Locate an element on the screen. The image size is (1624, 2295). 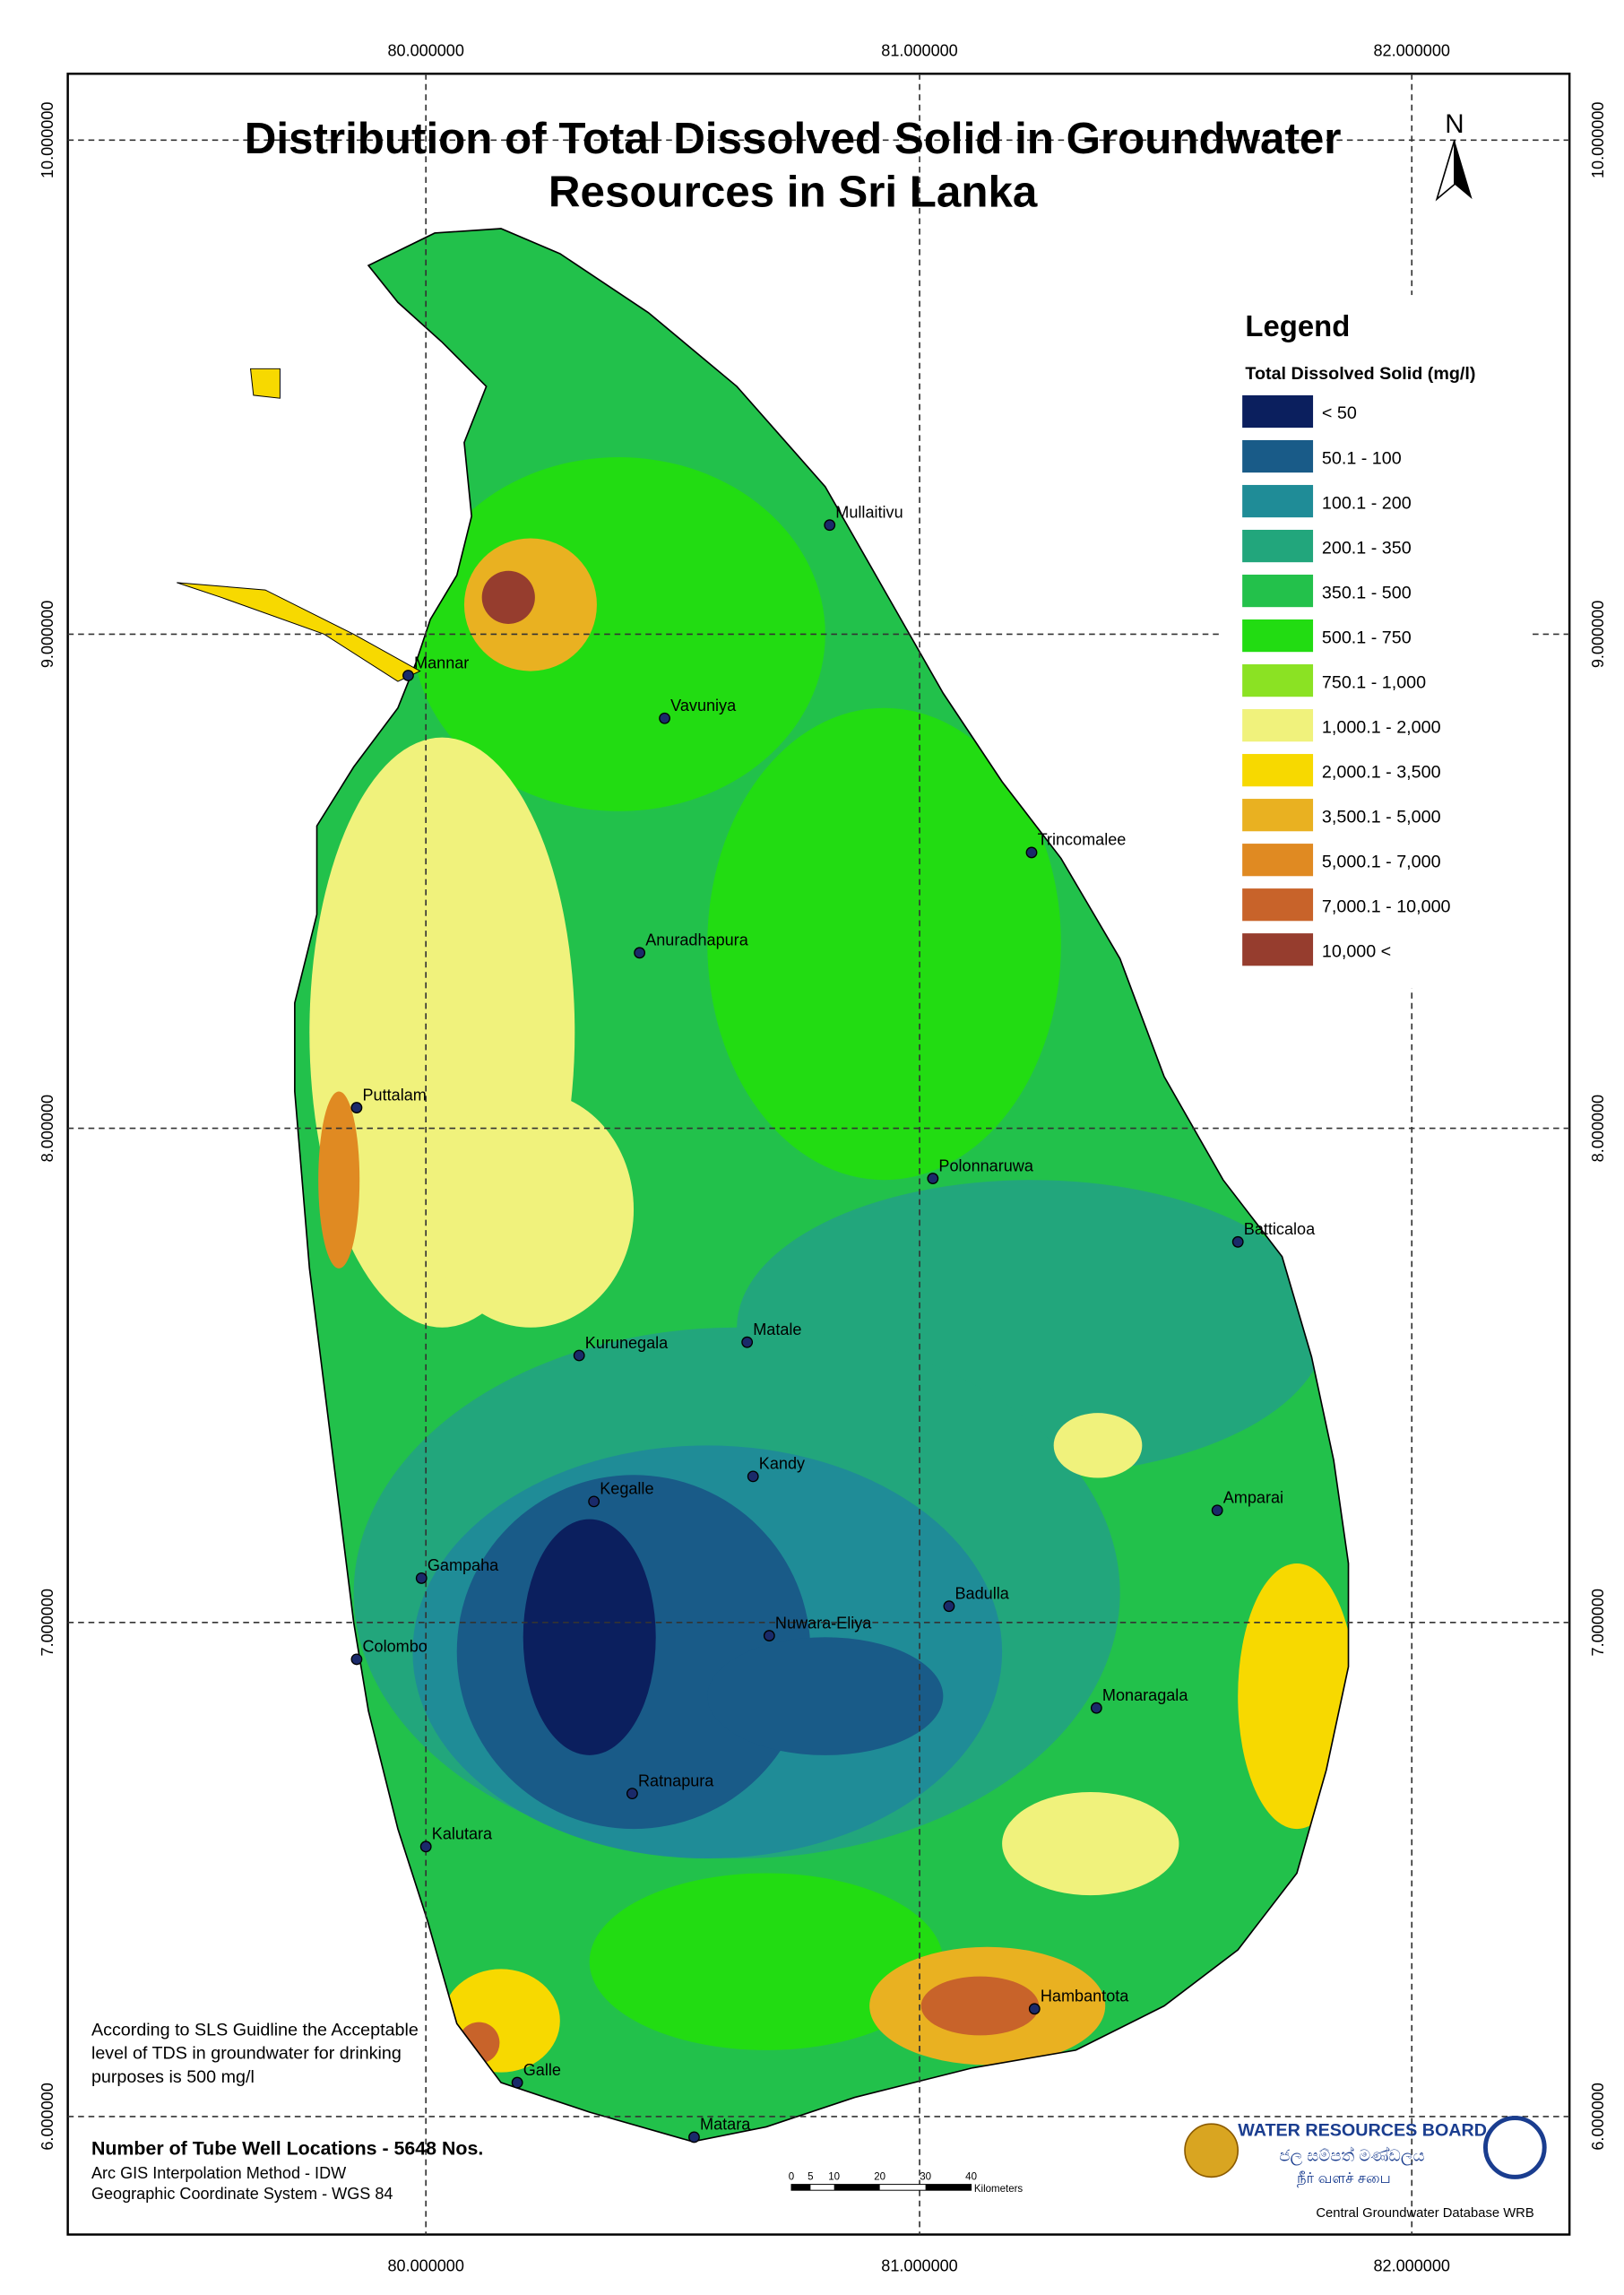
city-label: Monaragala is located at coordinates (1145, 1695).